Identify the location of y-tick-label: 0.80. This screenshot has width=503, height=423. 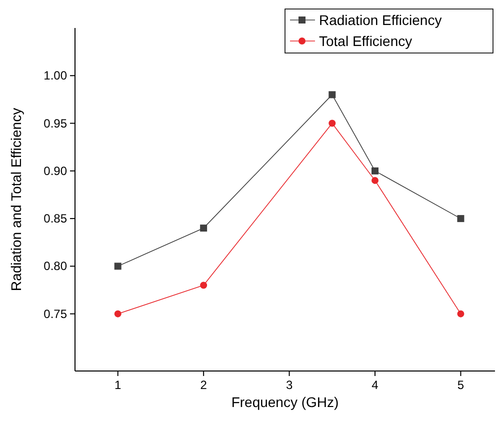
(56, 266).